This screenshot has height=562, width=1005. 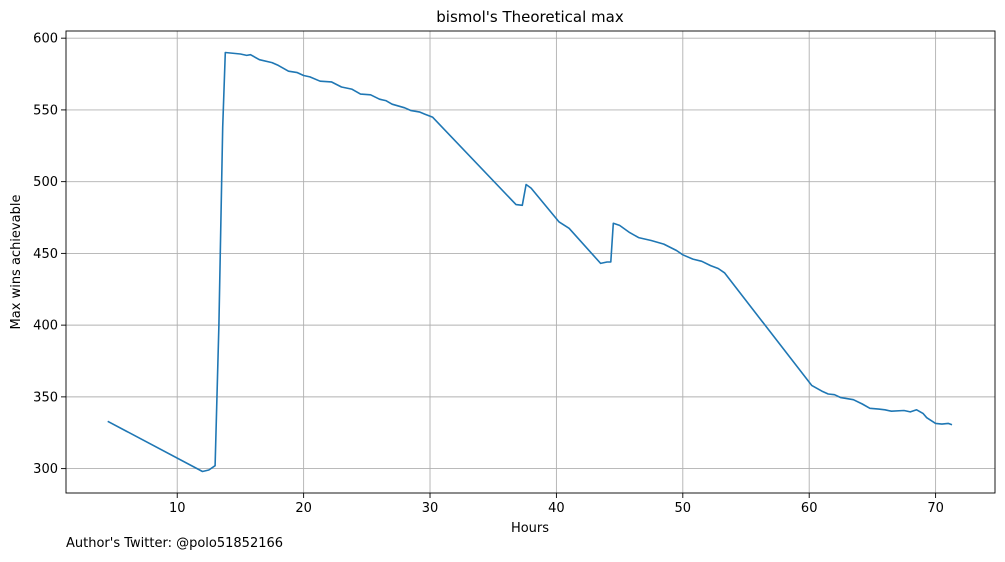 What do you see at coordinates (683, 508) in the screenshot?
I see `x-tick-label: 50` at bounding box center [683, 508].